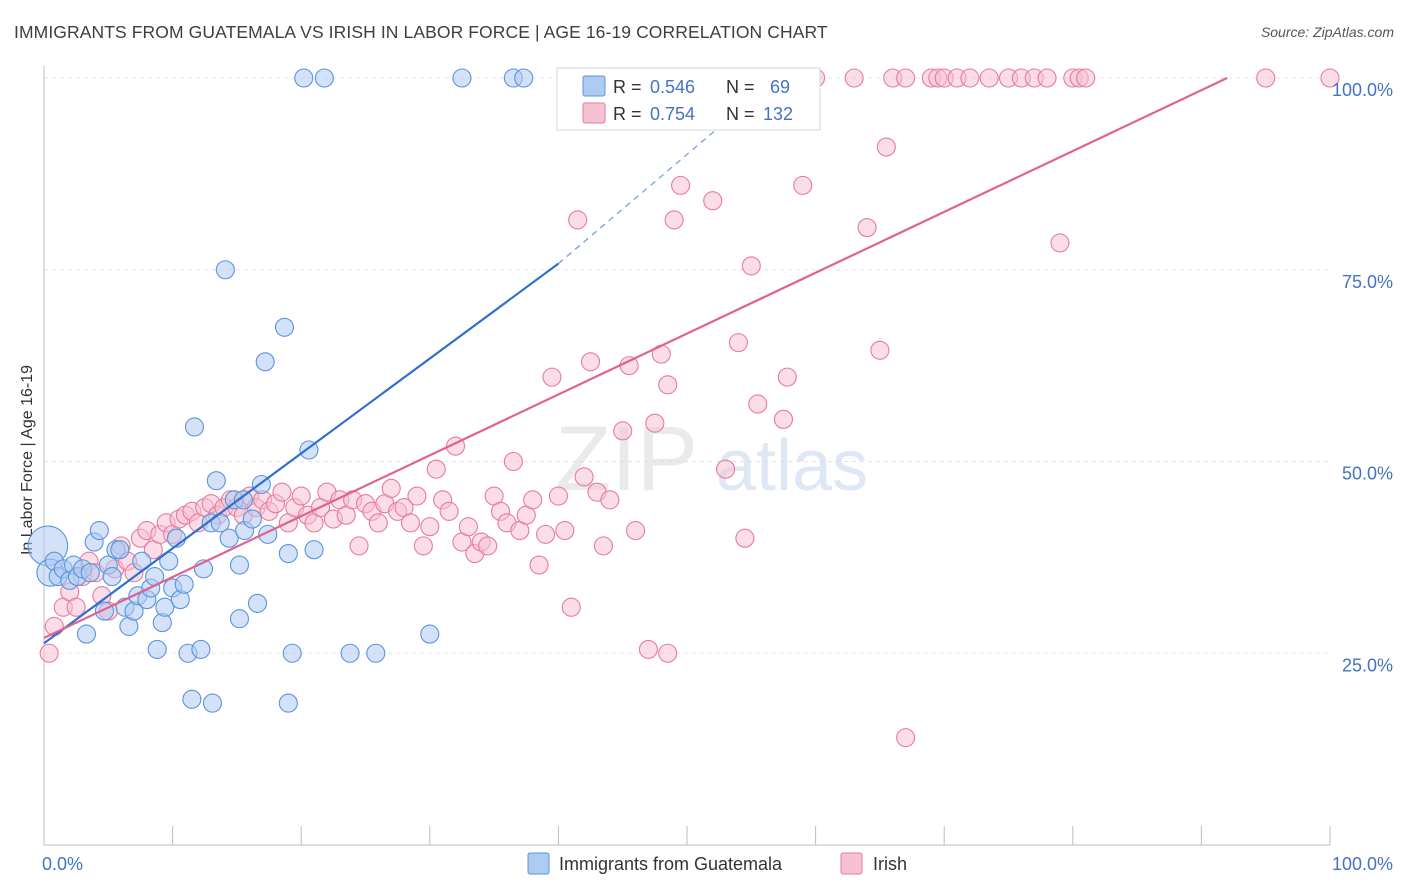 This screenshot has width=1406, height=892. What do you see at coordinates (740, 114) in the screenshot?
I see `legend-n-label: N =` at bounding box center [740, 114].